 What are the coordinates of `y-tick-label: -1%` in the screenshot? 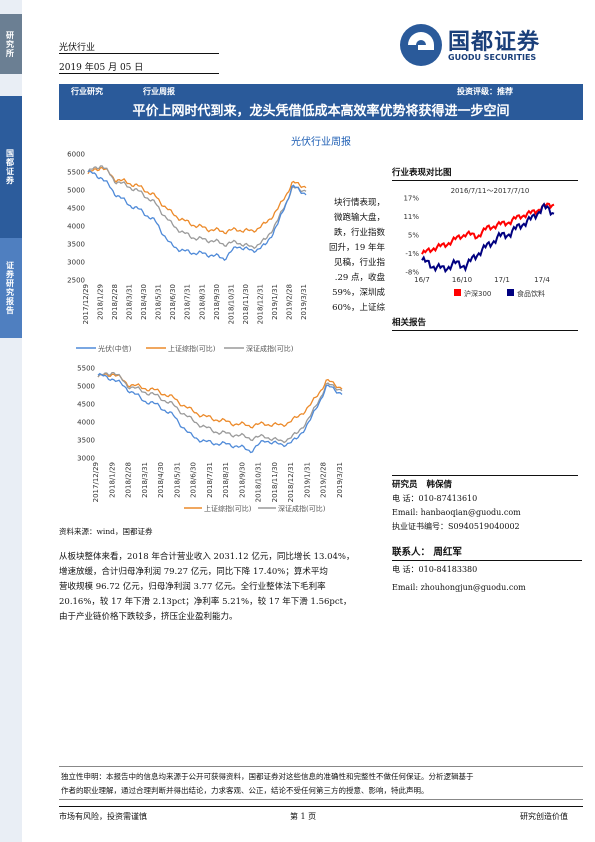 It's located at (412, 254).